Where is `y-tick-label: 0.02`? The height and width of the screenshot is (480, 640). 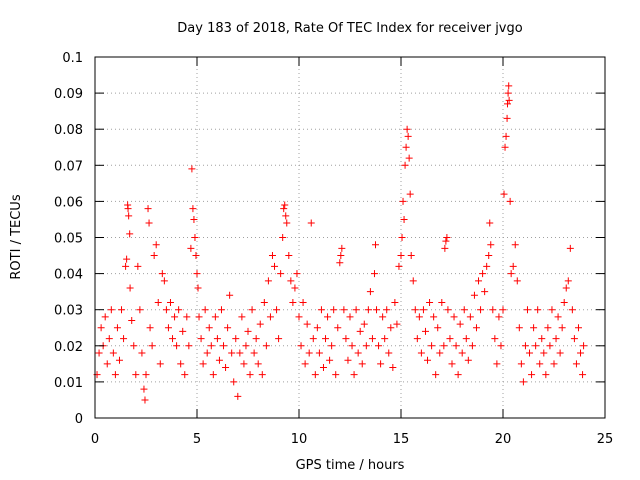
y-tick-label: 0.02 is located at coordinates (68, 347).